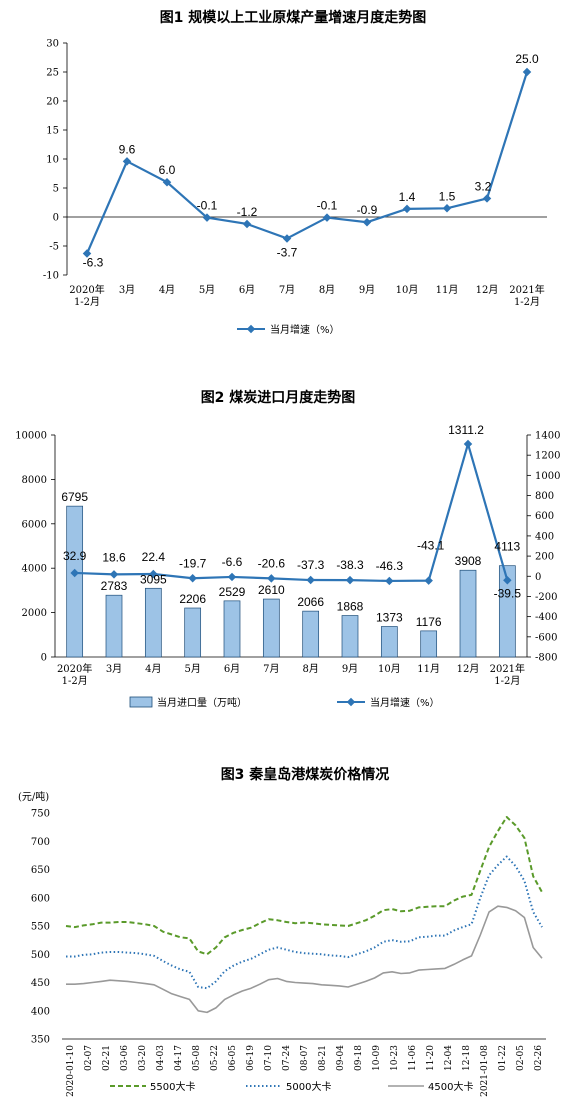  Describe the element at coordinates (527, 59) in the screenshot. I see `chart1-data-label: 25.0` at that location.